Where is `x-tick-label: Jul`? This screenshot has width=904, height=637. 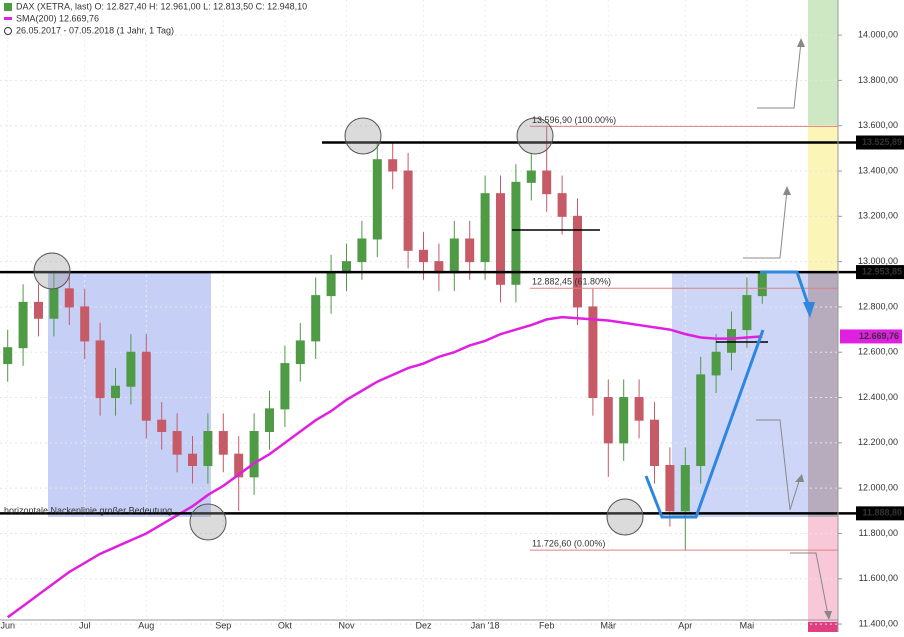
x-tick-label: Jul is located at coordinates (85, 625).